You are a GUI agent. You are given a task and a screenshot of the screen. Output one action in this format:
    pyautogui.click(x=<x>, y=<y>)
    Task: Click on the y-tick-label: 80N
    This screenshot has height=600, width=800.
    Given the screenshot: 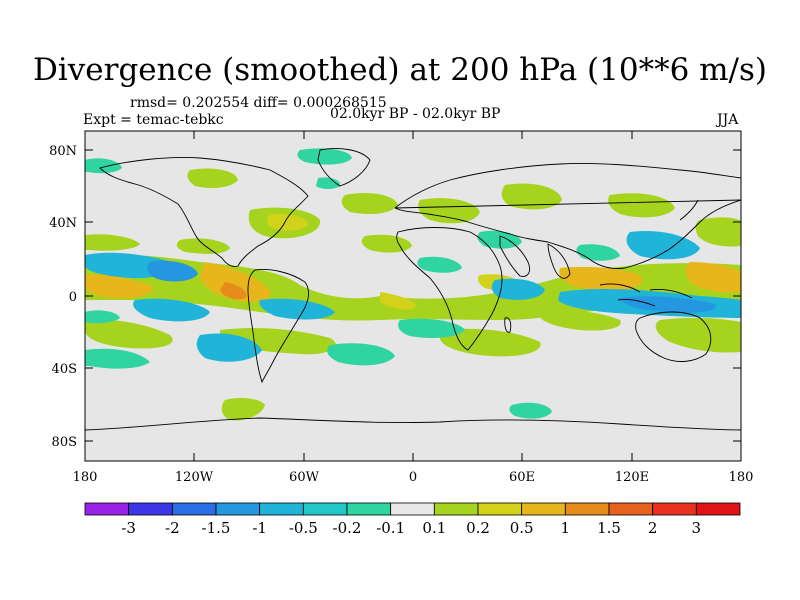 What is the action you would take?
    pyautogui.click(x=63, y=151)
    